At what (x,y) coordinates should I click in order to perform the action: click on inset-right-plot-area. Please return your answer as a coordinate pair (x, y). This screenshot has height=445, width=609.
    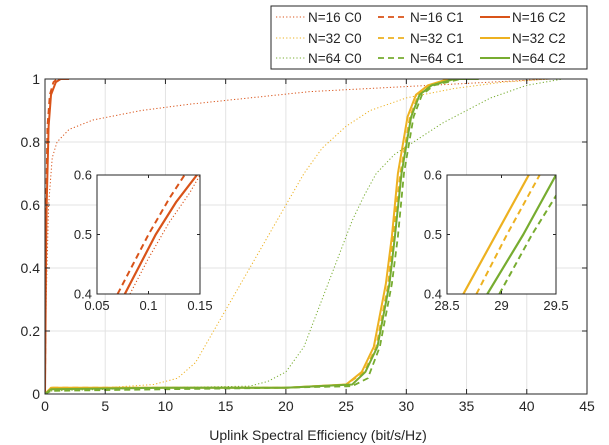
    Looking at the image, I should click on (501, 234).